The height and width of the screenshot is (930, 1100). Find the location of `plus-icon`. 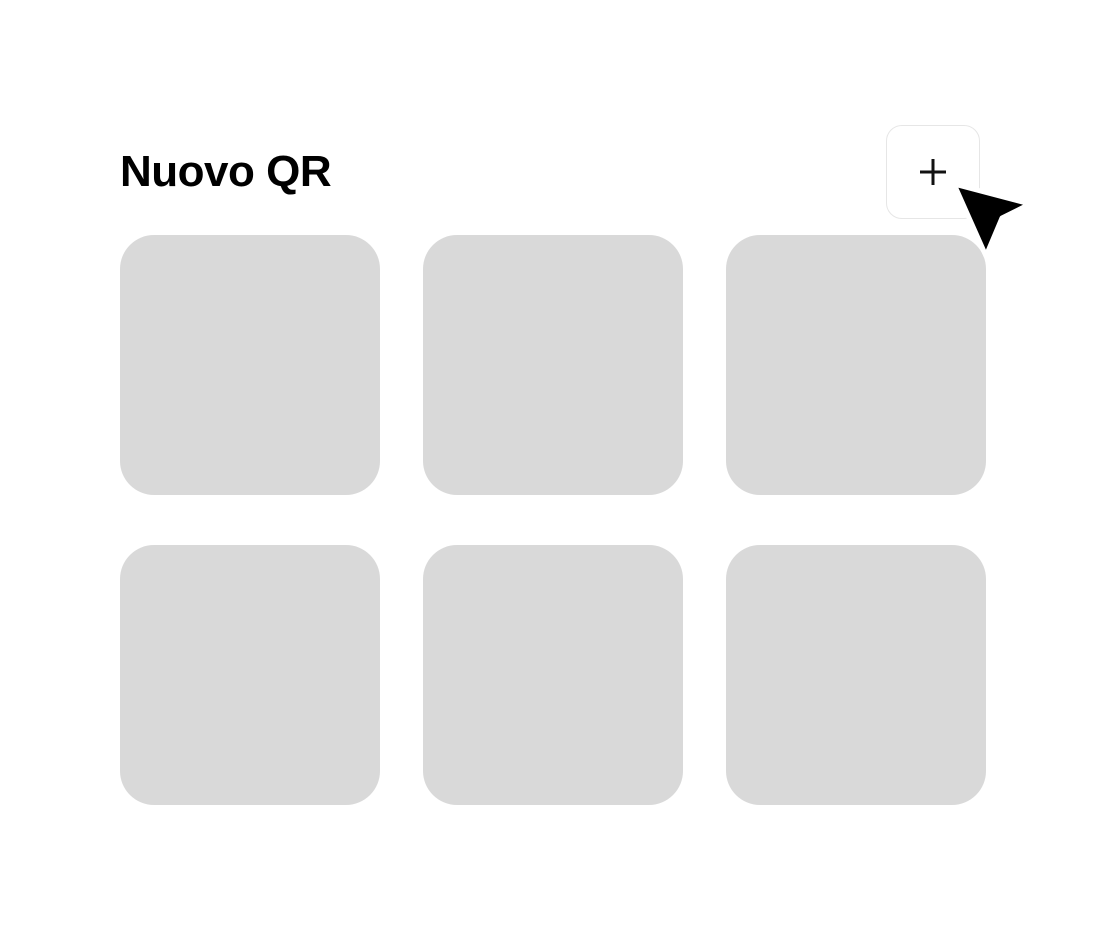

plus-icon is located at coordinates (933, 172).